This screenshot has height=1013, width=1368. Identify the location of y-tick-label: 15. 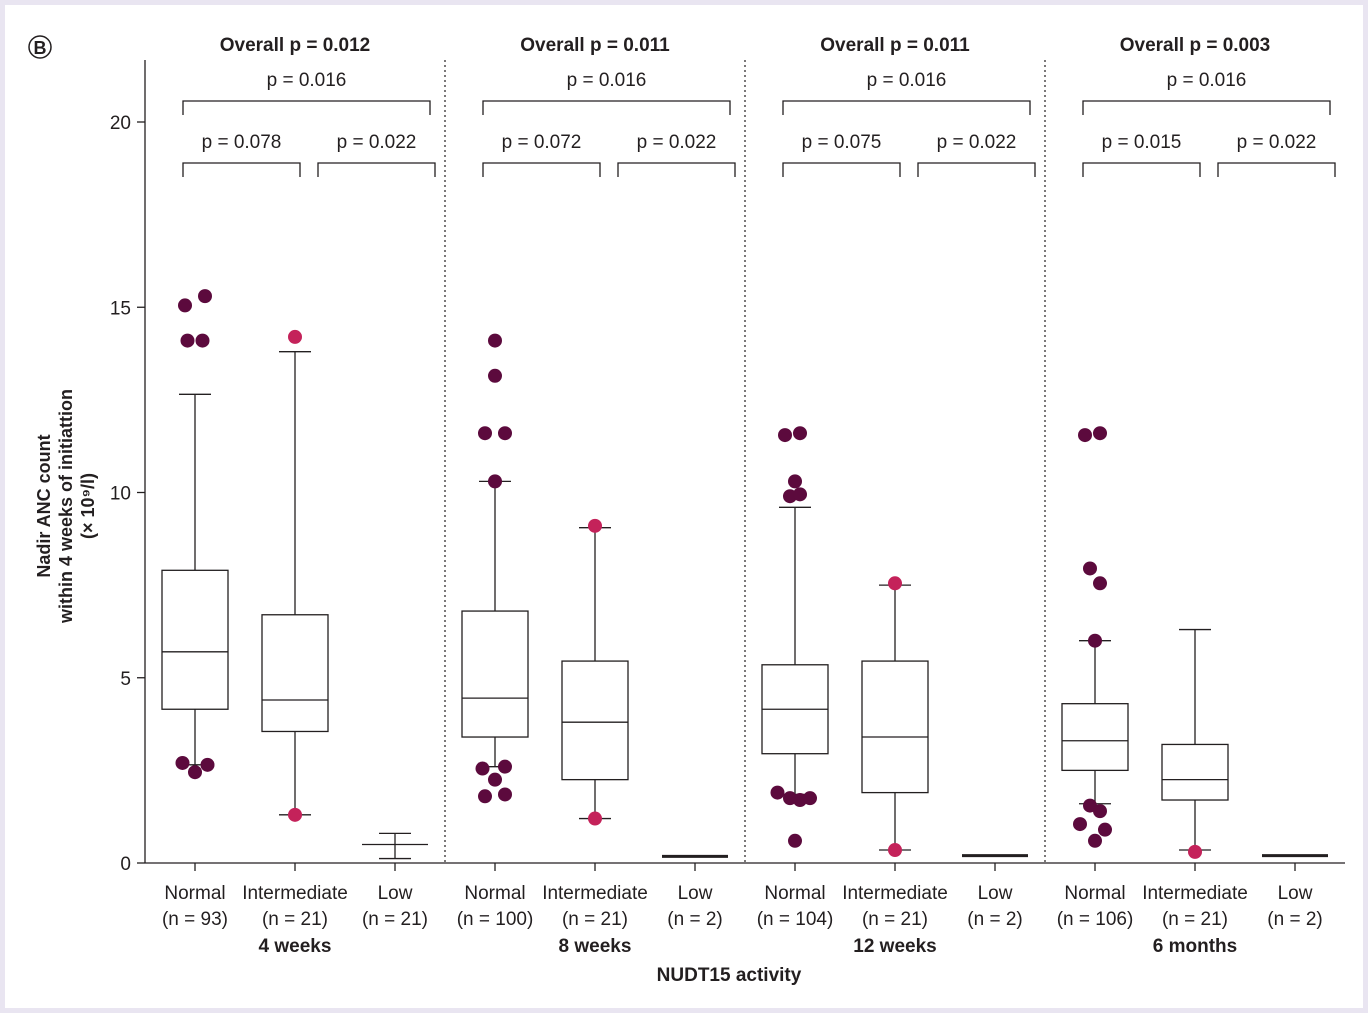
(120, 308).